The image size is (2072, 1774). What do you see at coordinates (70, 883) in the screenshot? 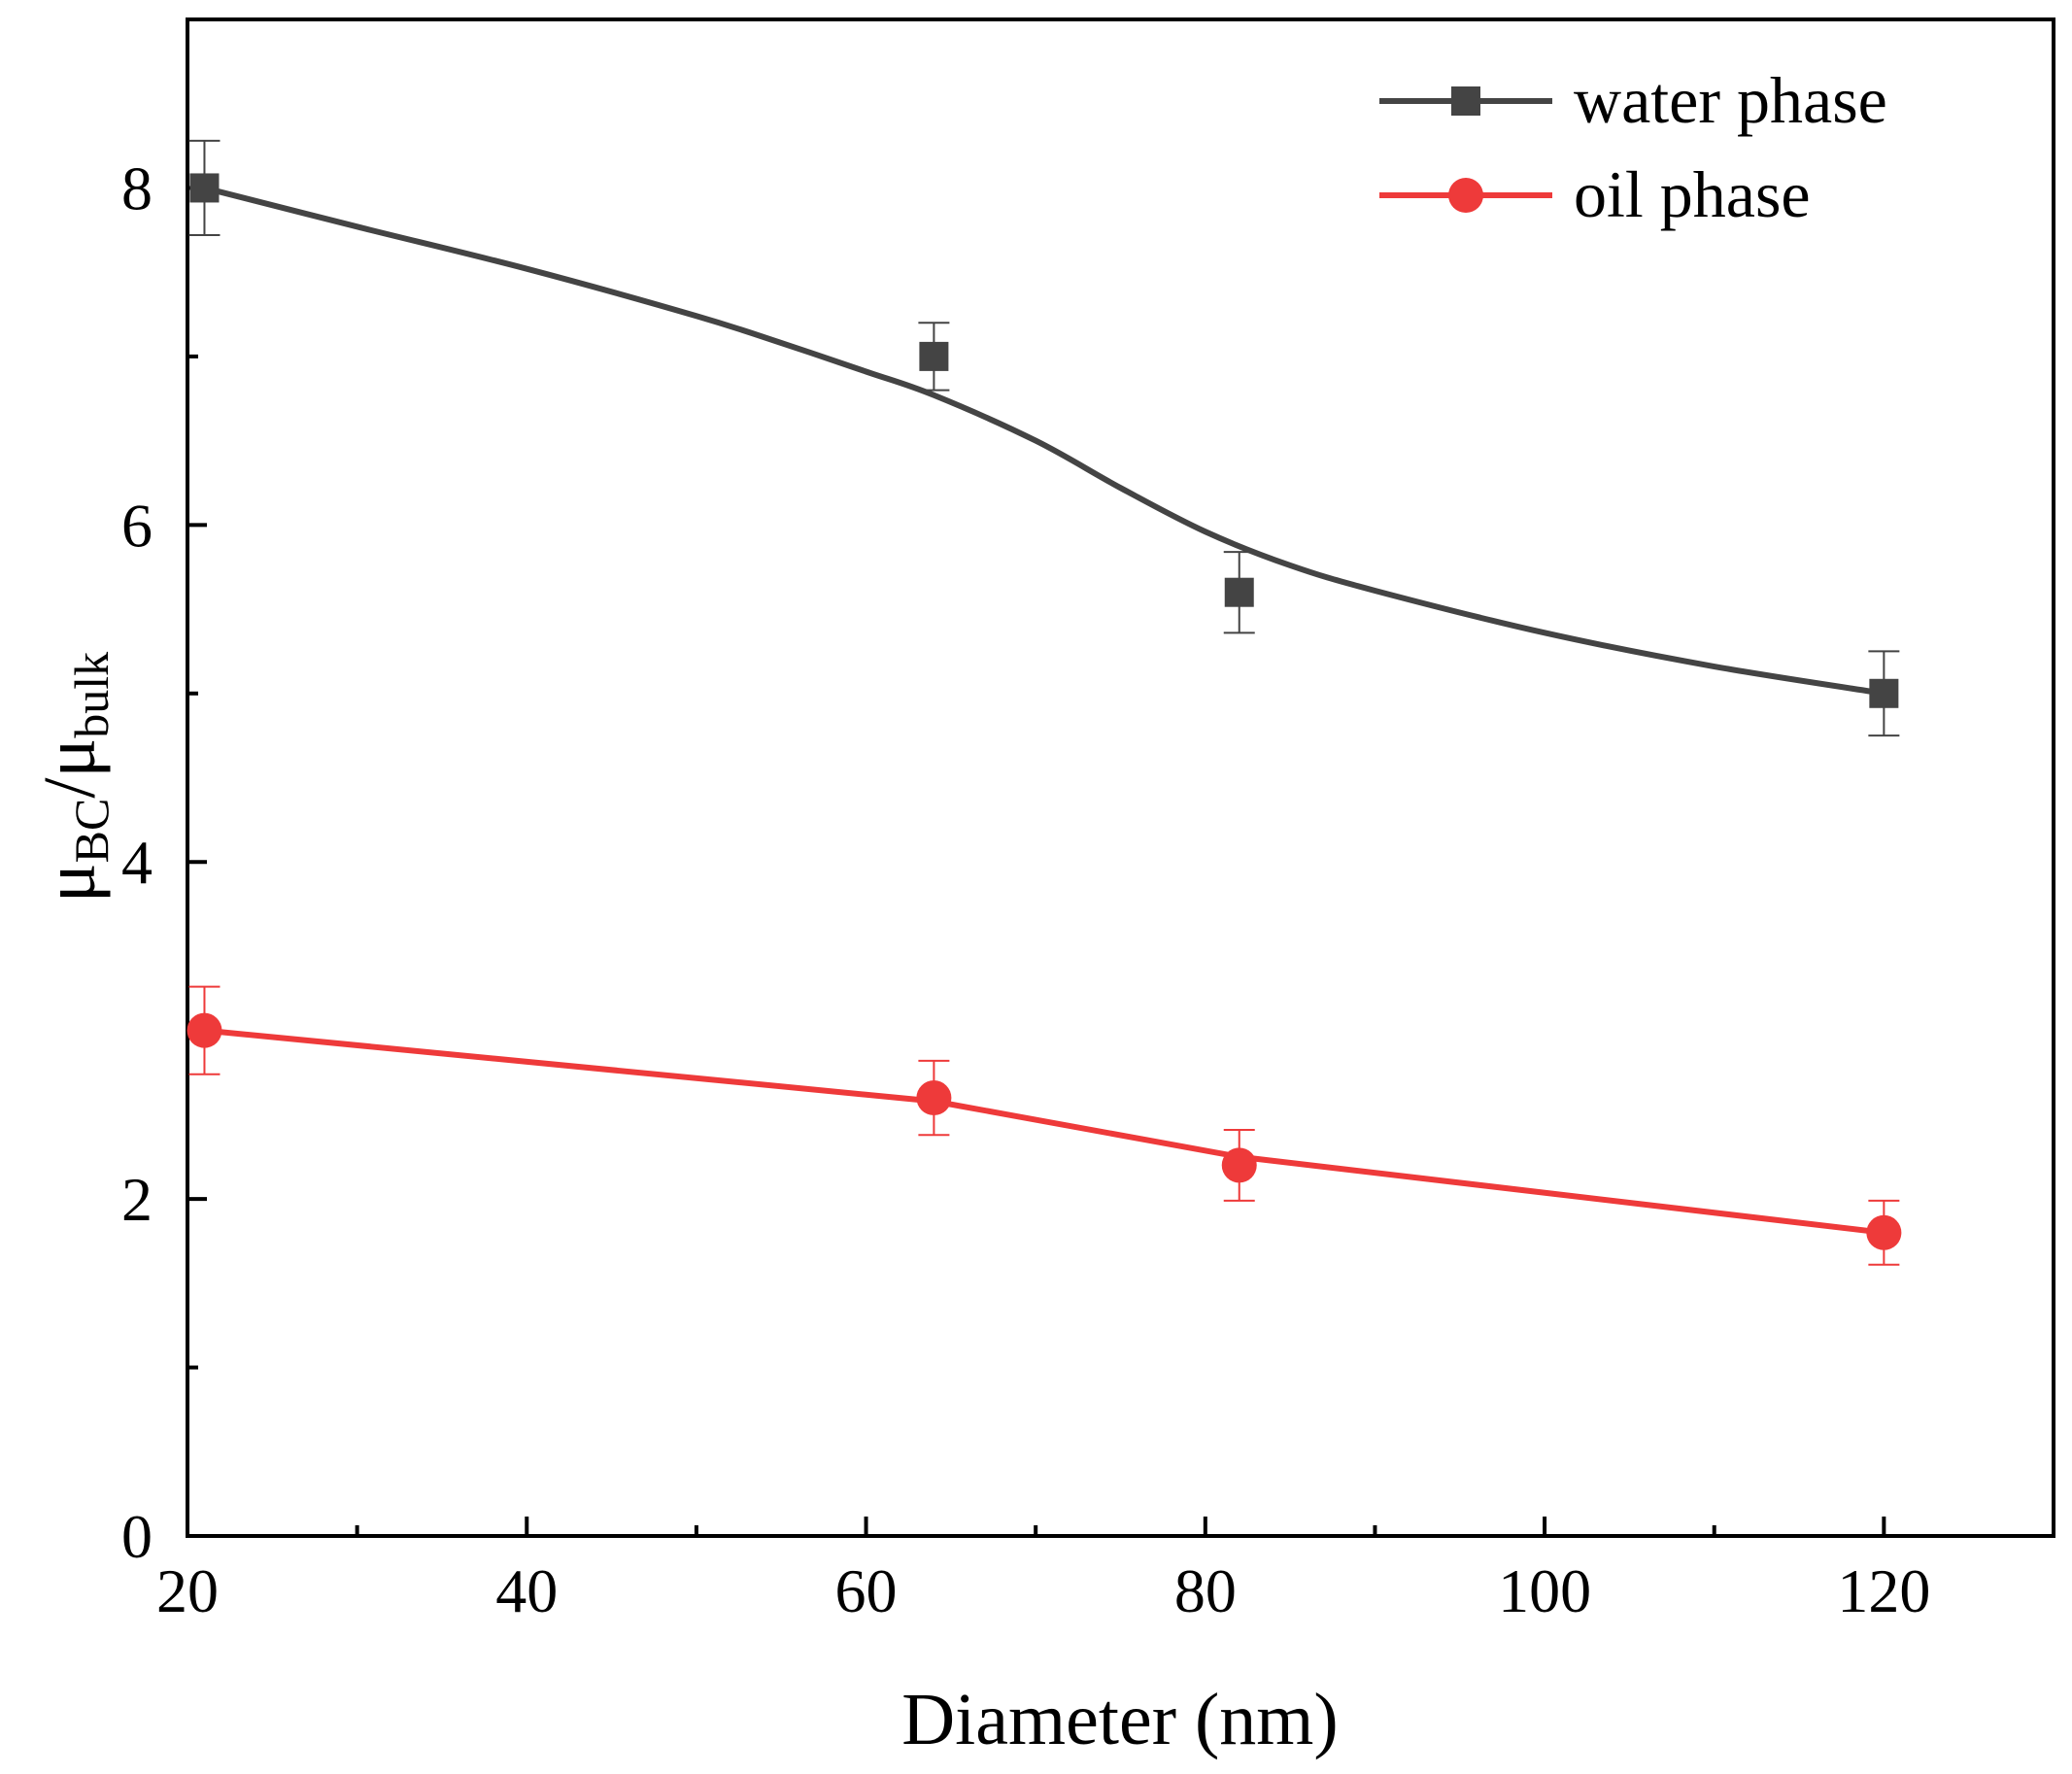
I see `y-axis-title-base1: μ` at bounding box center [70, 883].